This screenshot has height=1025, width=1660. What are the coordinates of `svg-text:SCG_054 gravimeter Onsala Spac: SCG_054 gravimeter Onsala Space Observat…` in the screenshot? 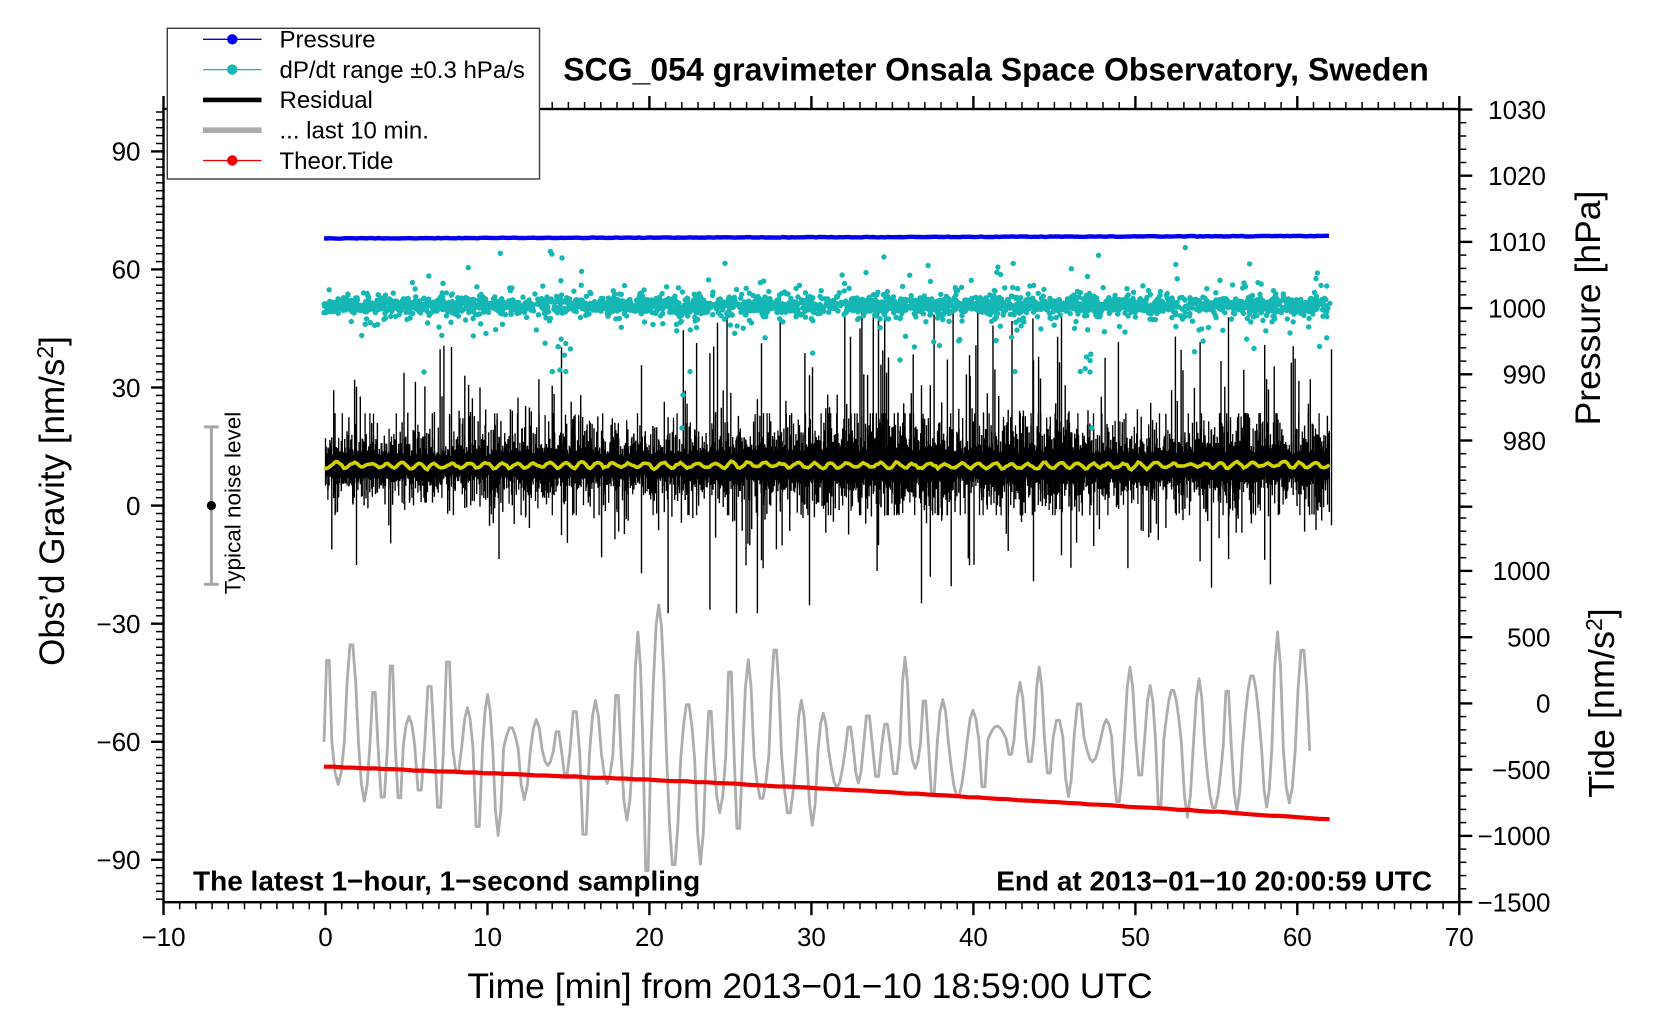 It's located at (996, 70).